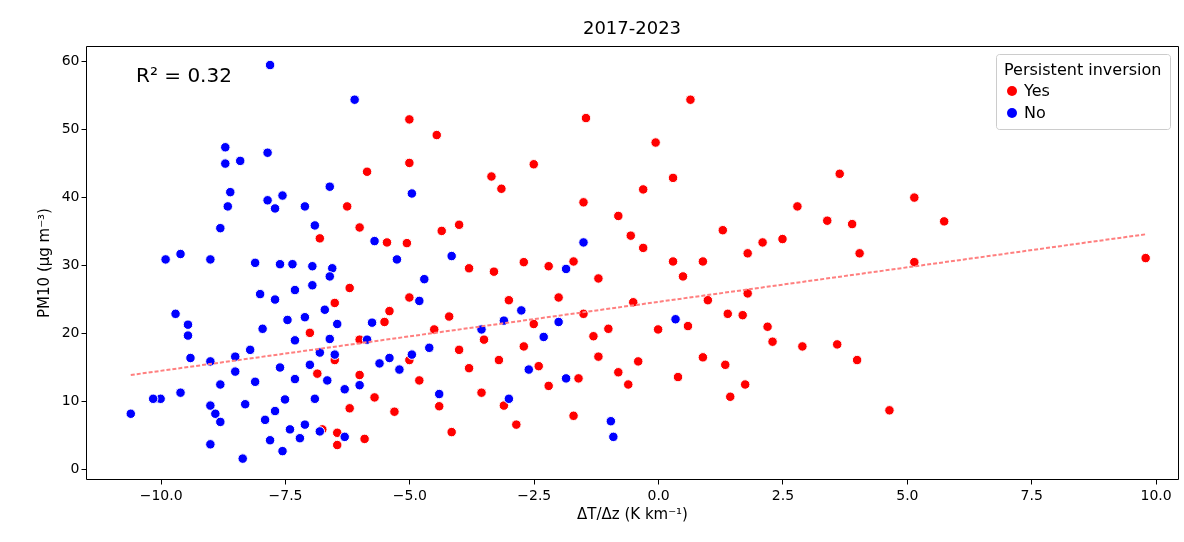  What do you see at coordinates (1083, 69) in the screenshot?
I see `legend-title: Persistent inversion` at bounding box center [1083, 69].